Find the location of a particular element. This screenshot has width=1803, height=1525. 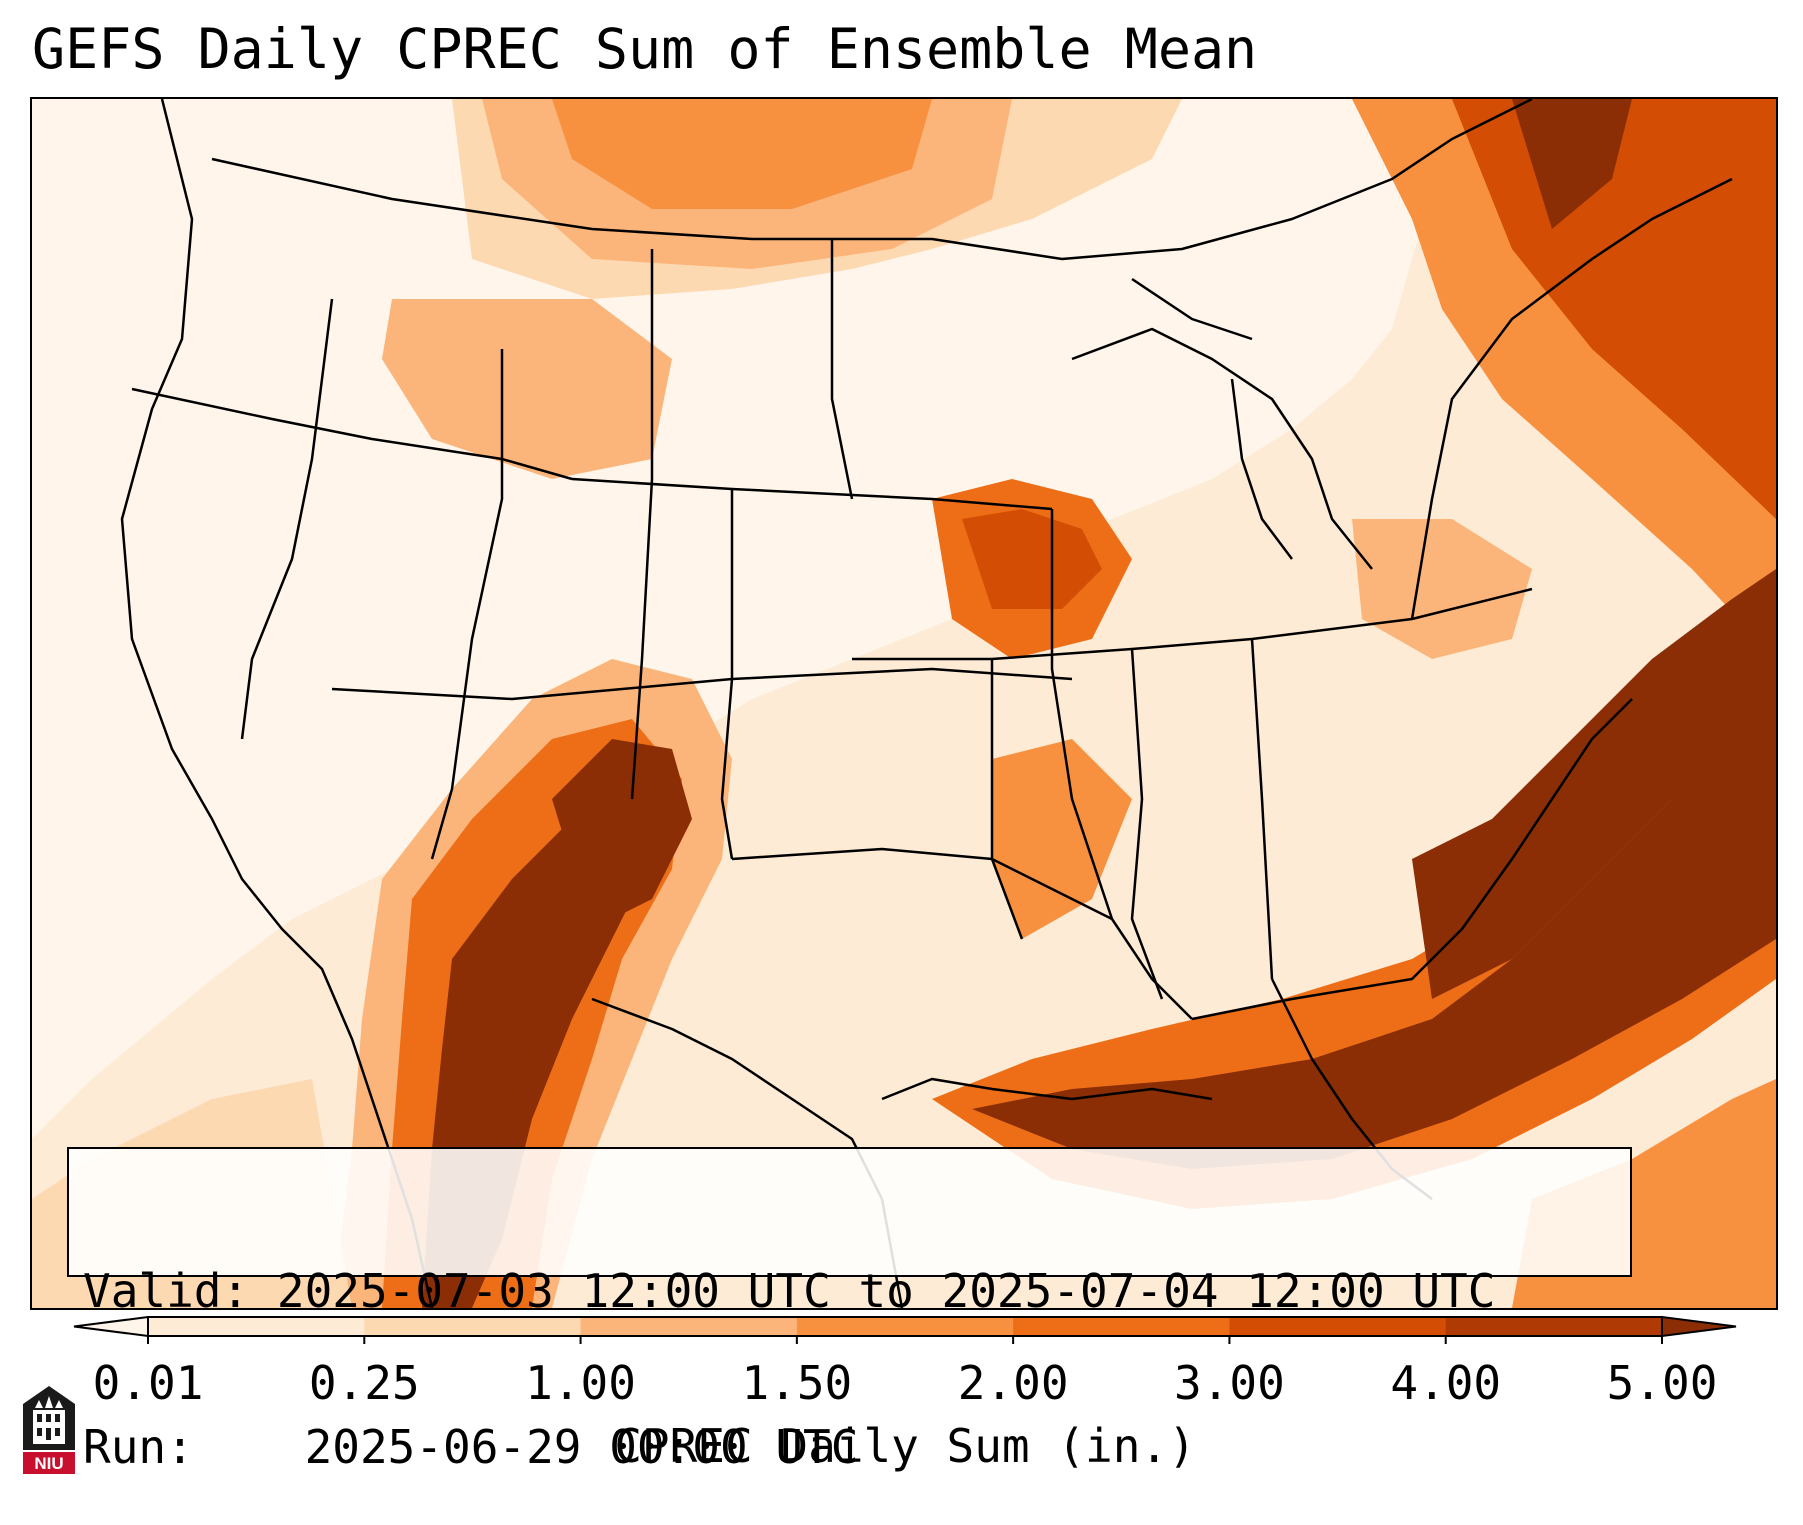

run-value: 2025-06-29 00:00 UTC is located at coordinates (581, 1447).